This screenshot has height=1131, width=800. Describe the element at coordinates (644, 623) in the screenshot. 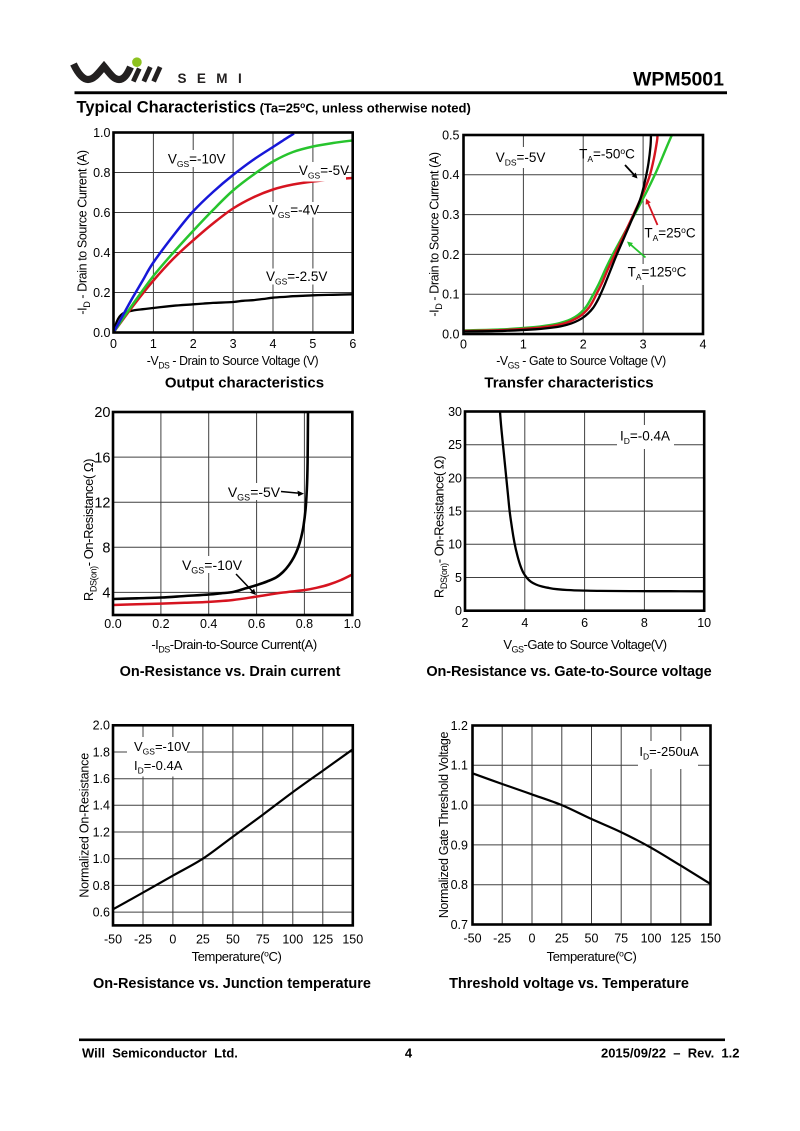

I see `svg-text: 8` at that location.